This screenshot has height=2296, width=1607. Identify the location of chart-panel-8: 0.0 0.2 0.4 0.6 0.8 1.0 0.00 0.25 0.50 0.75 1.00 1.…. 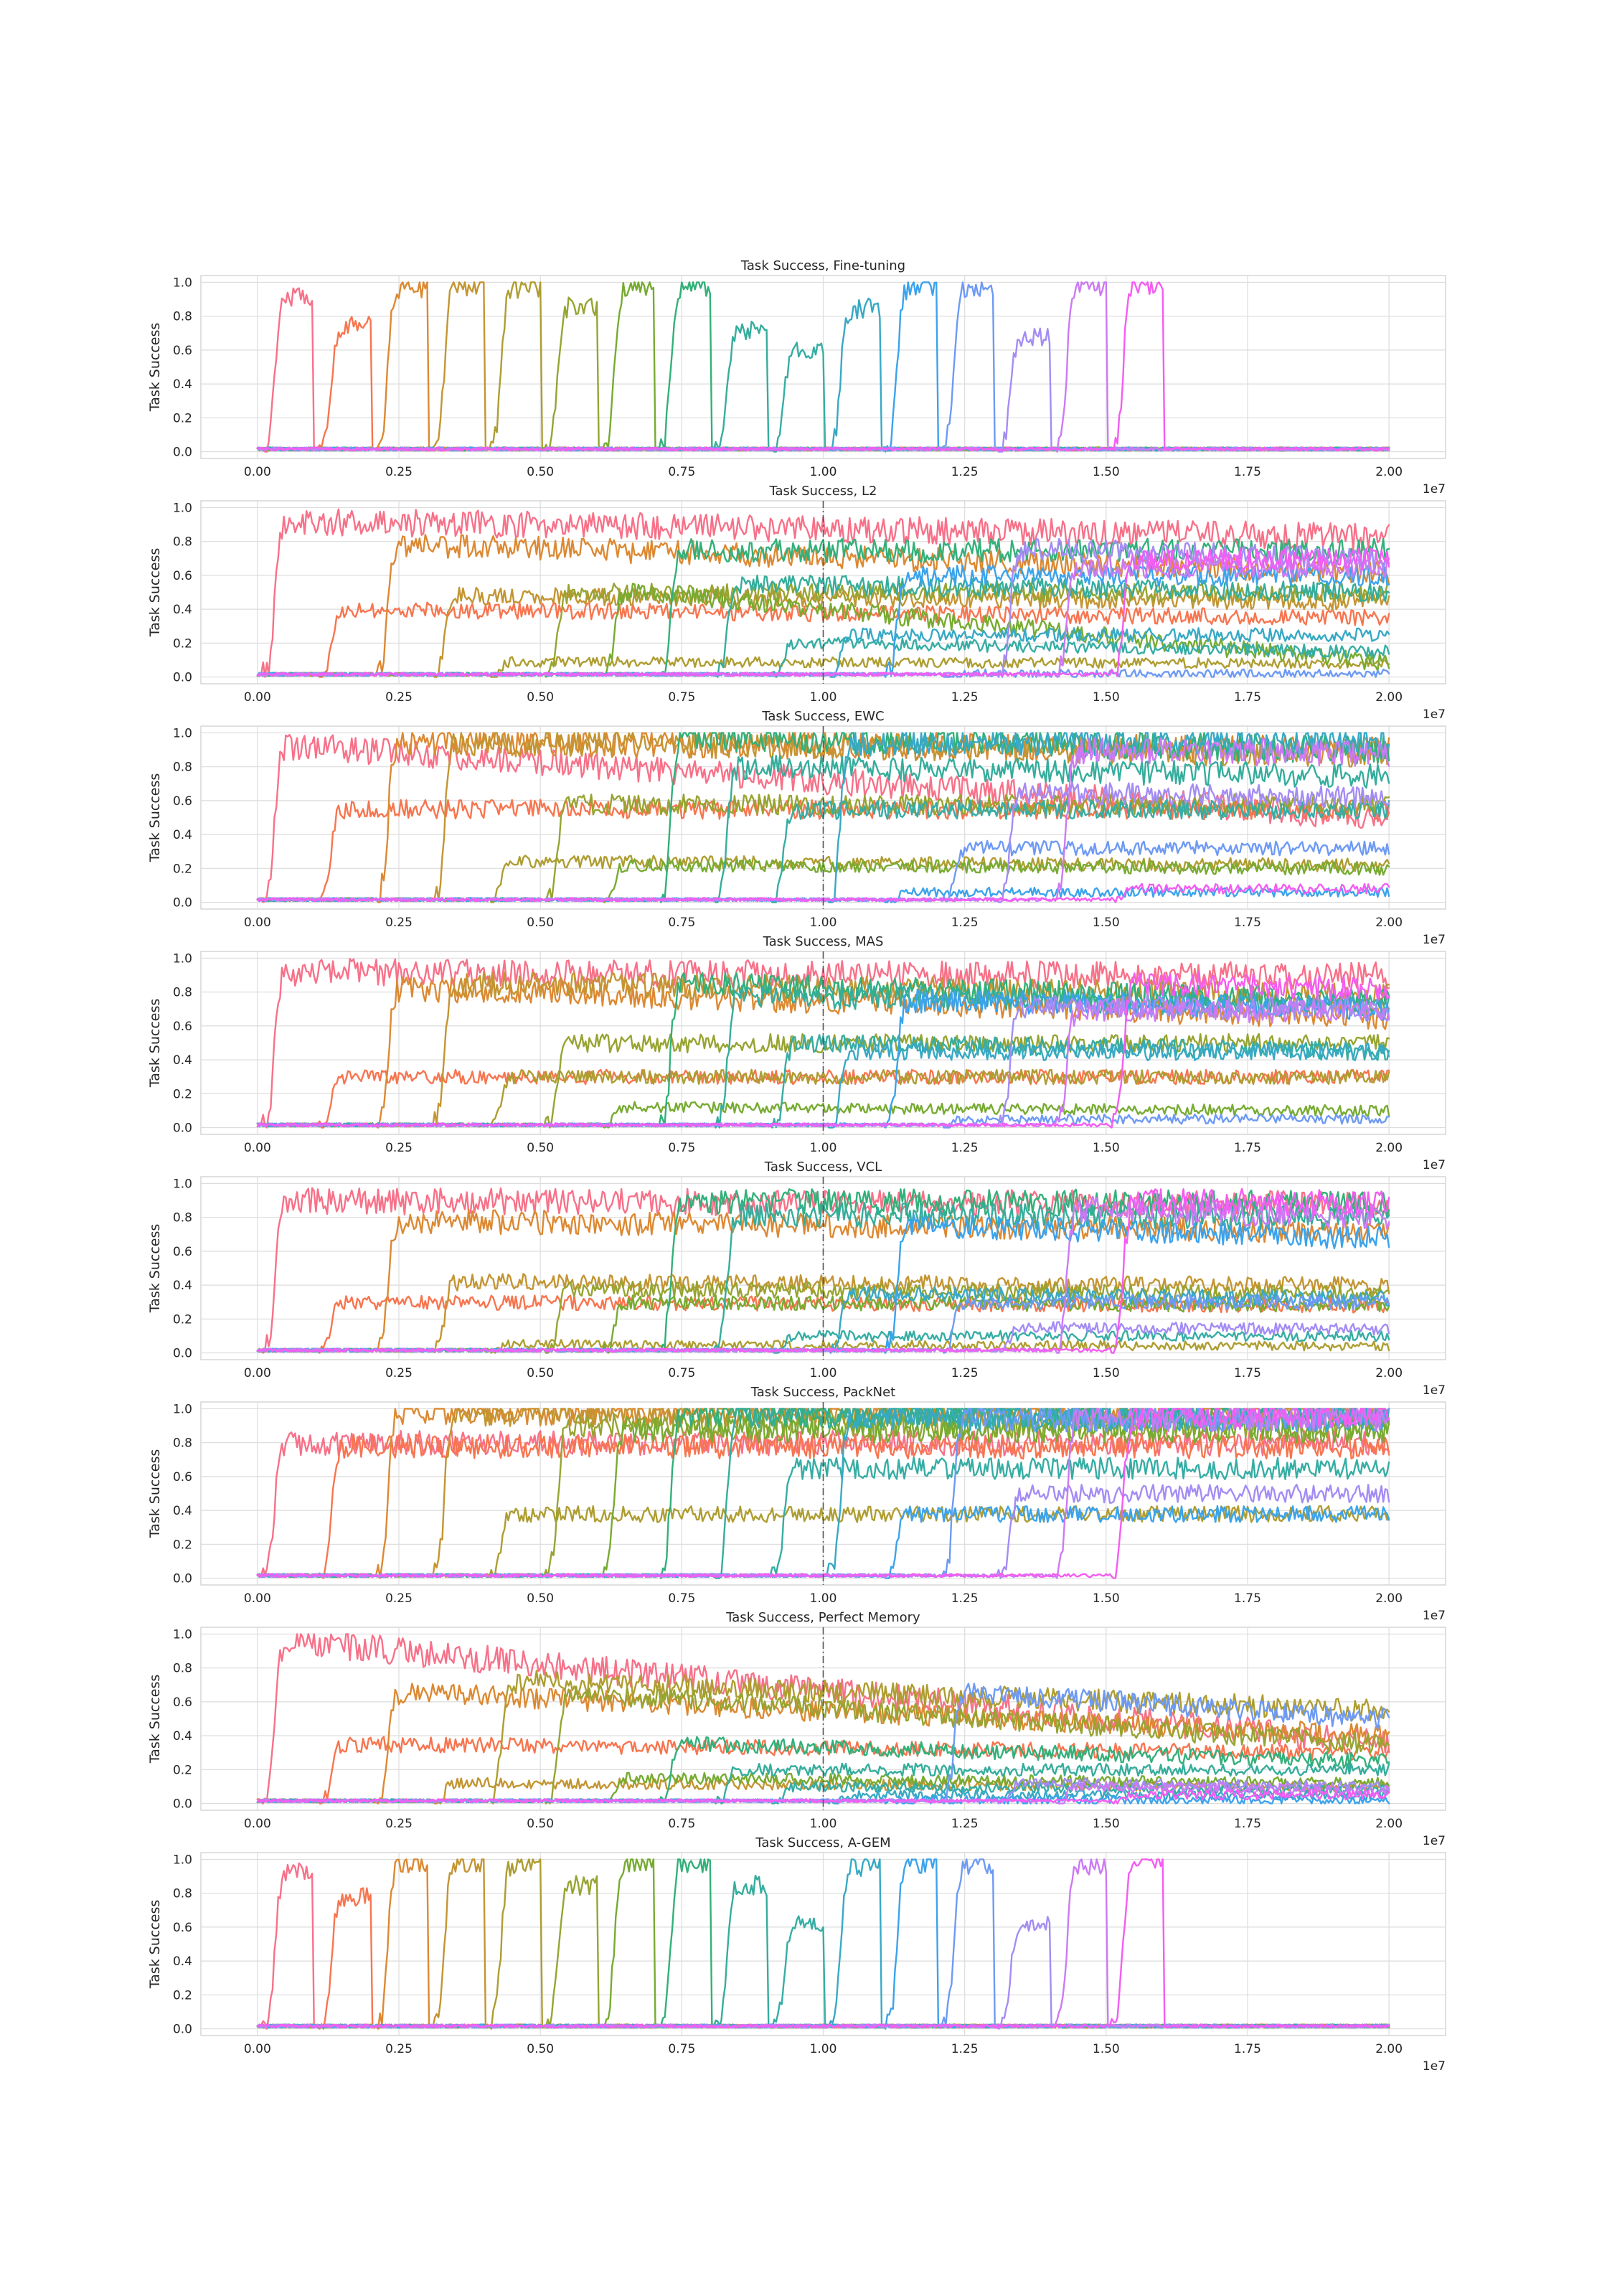
(796, 1955).